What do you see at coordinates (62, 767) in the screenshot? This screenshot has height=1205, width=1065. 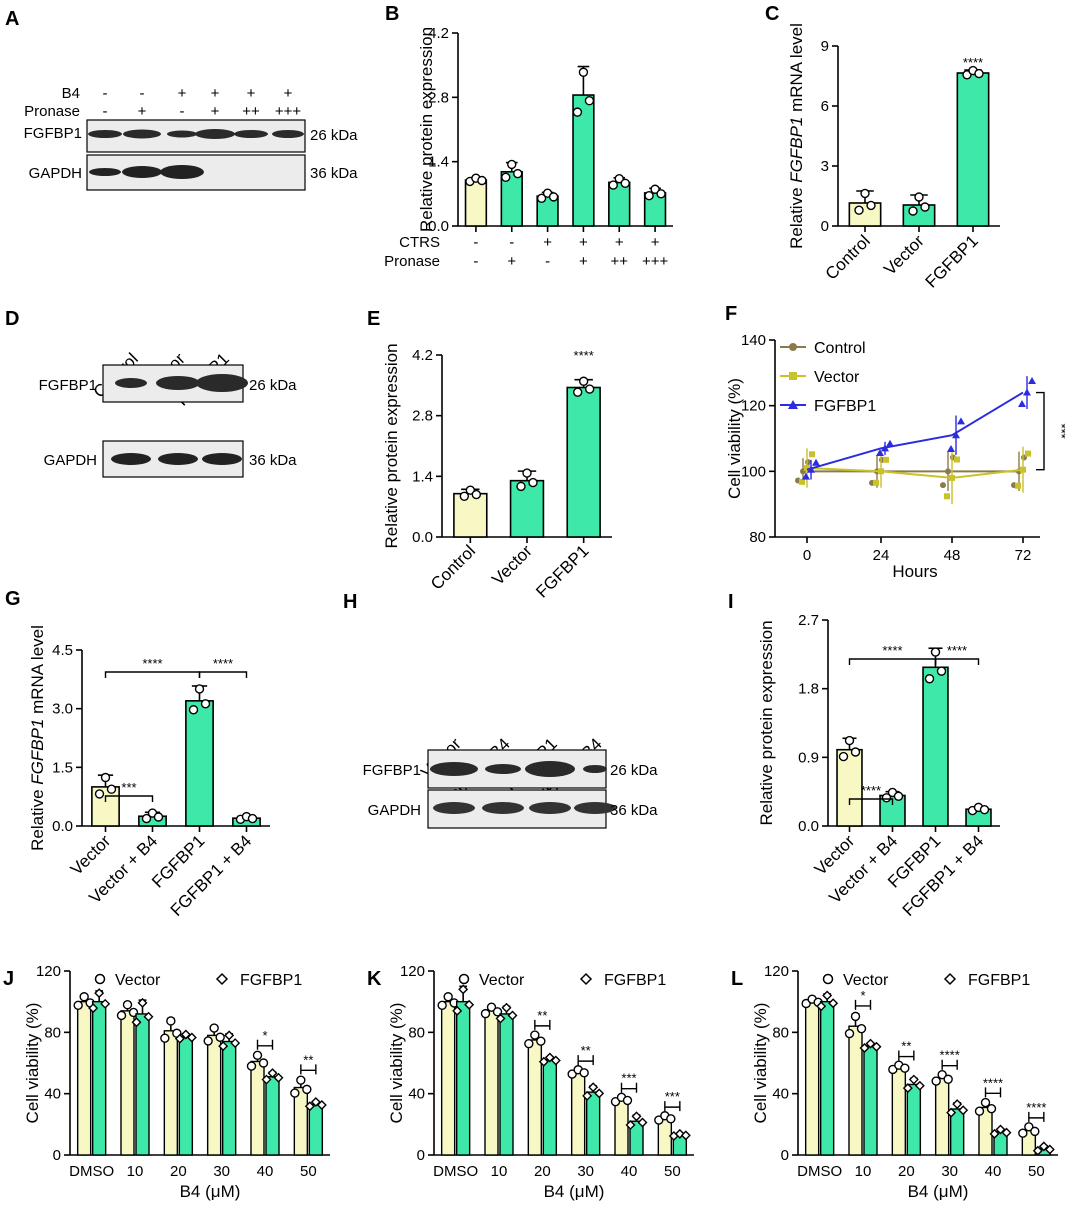 I see `axis-G-y-tick-label: 1.5` at bounding box center [62, 767].